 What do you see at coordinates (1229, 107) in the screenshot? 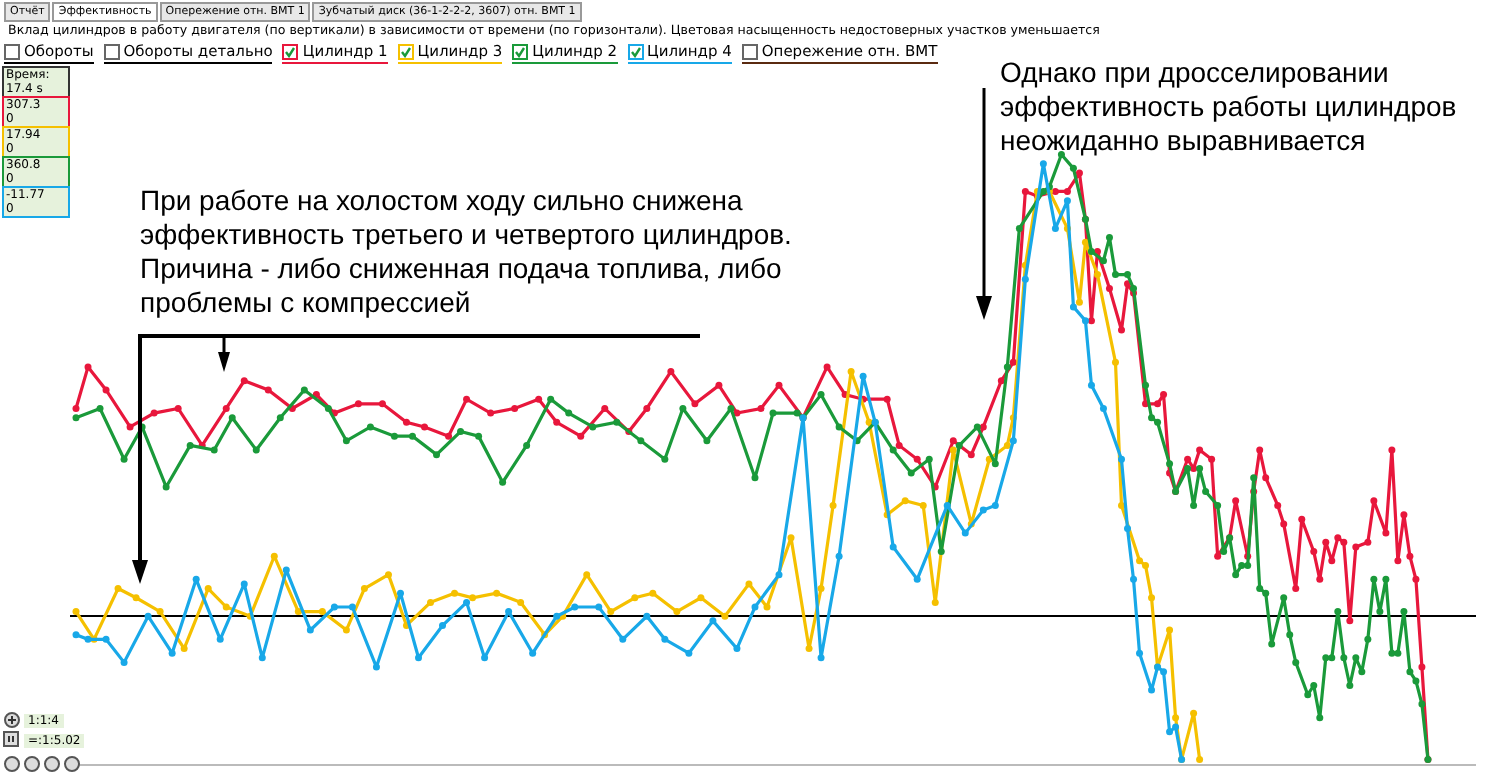
I see `annotation: Однако при дросселировании эффективность работы цилиндров неожиданно выравнивается` at bounding box center [1229, 107].